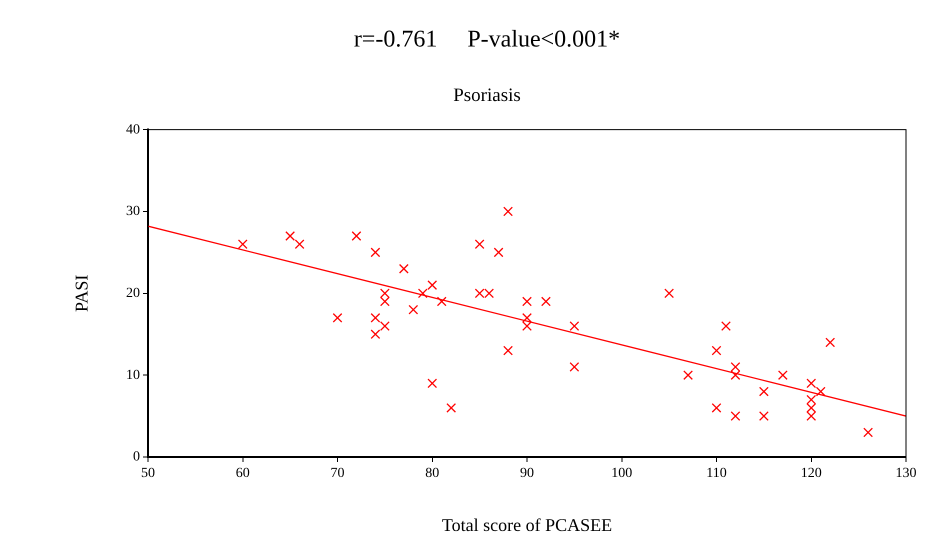 This screenshot has height=549, width=942. Describe the element at coordinates (906, 474) in the screenshot. I see `x-tick-label: 130` at that location.